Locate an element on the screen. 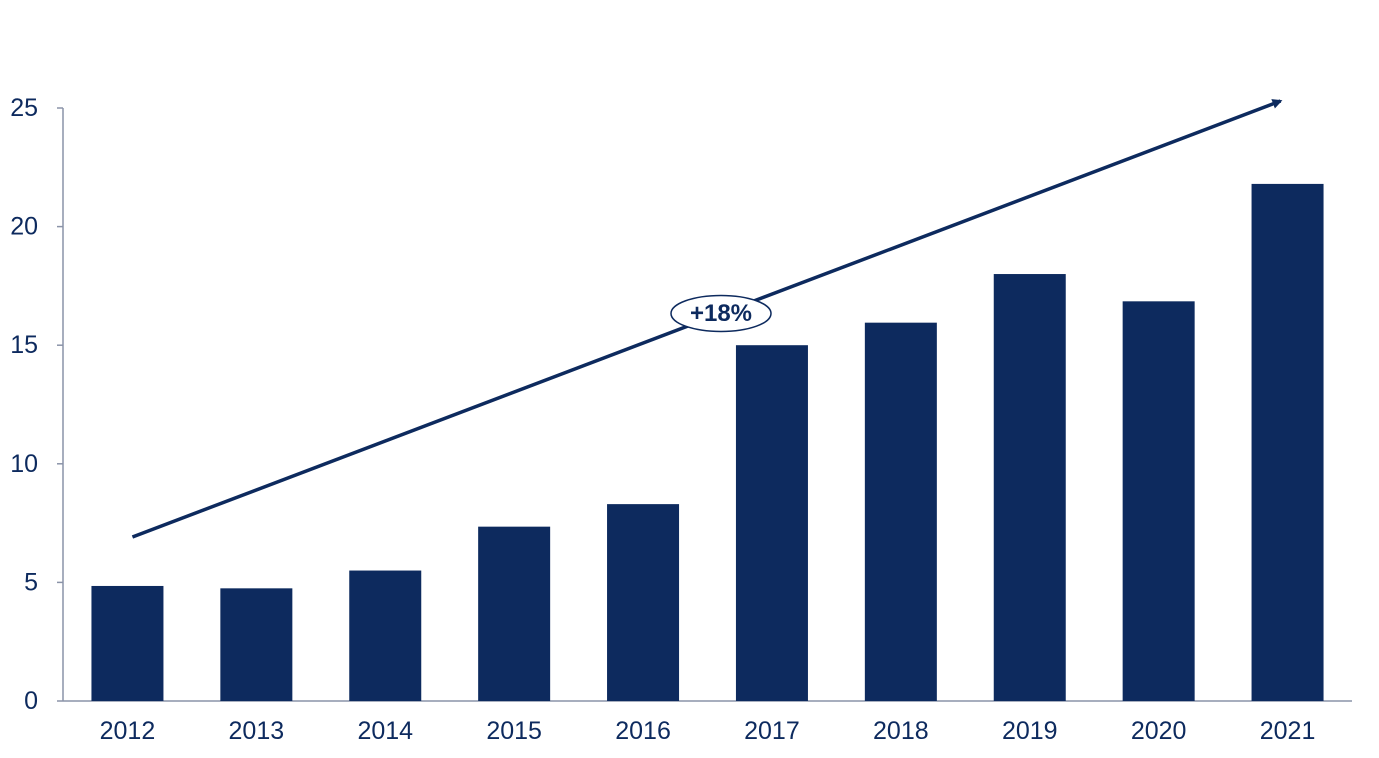 Image resolution: width=1379 pixels, height=758 pixels. x-tick-label-2017: 2017 is located at coordinates (772, 731).